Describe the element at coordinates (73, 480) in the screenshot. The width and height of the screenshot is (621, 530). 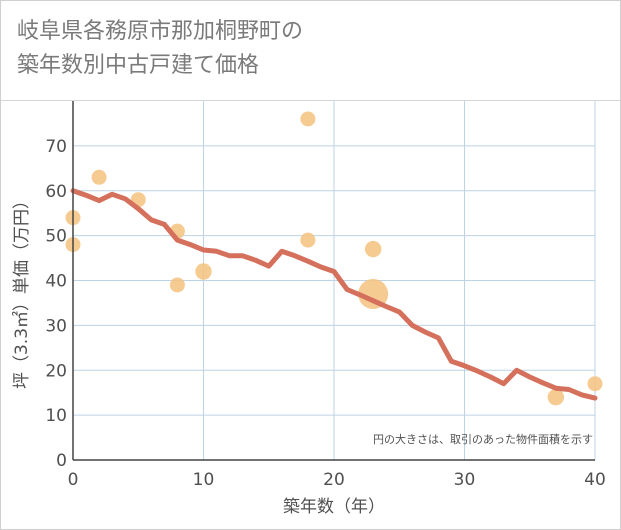
I see `x-tick-label: 0` at that location.